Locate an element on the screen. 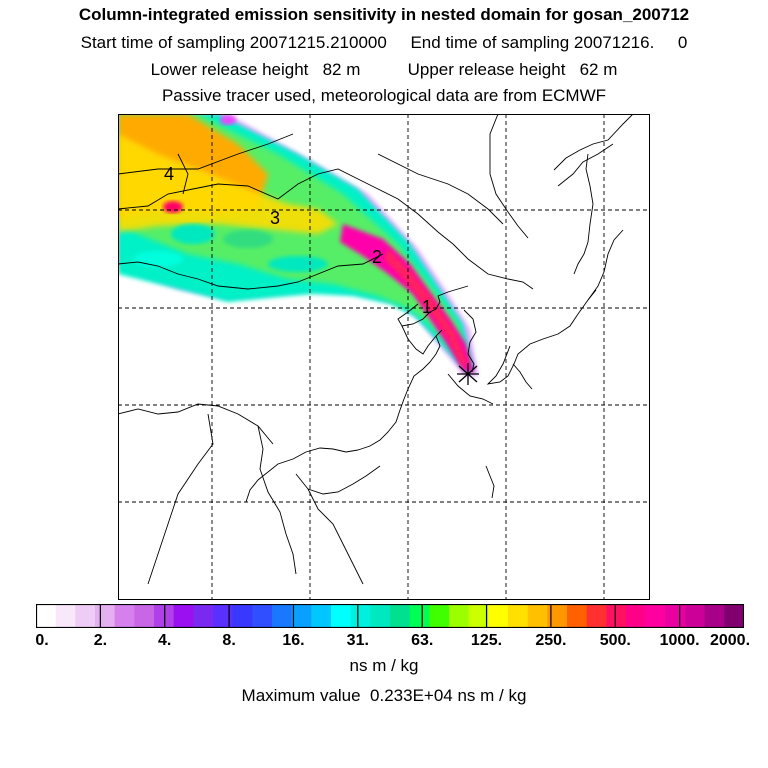 Image resolution: width=768 pixels, height=768 pixels. path-marker-3: 3 is located at coordinates (275, 218).